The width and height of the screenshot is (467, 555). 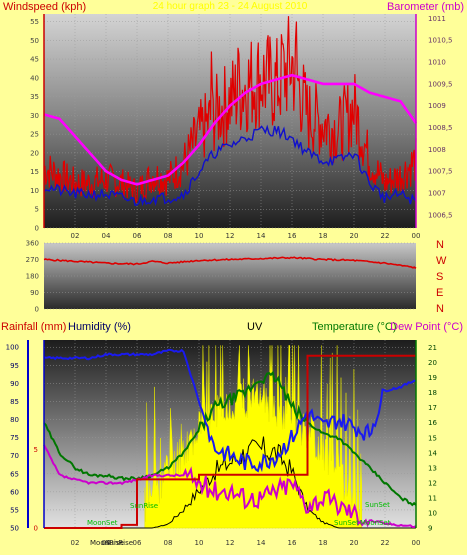 I want to click on x-tick: 04, so click(x=106, y=236).